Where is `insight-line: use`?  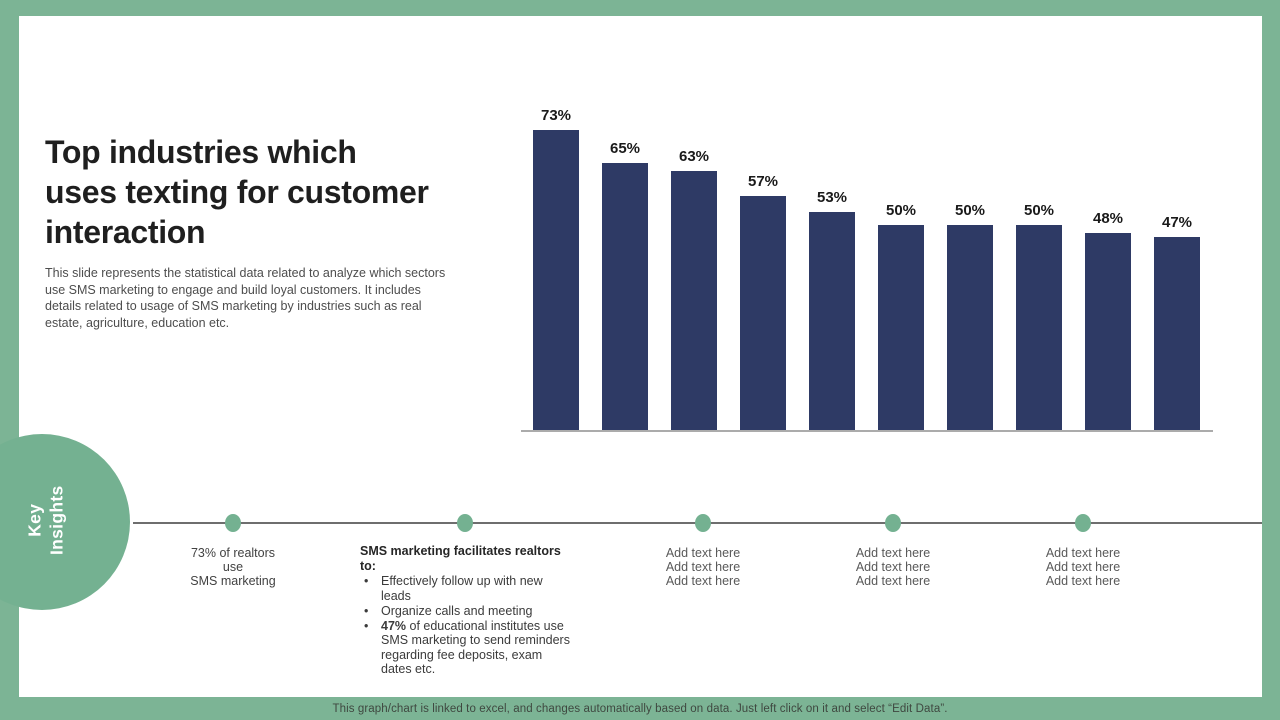
insight-line: use is located at coordinates (233, 567).